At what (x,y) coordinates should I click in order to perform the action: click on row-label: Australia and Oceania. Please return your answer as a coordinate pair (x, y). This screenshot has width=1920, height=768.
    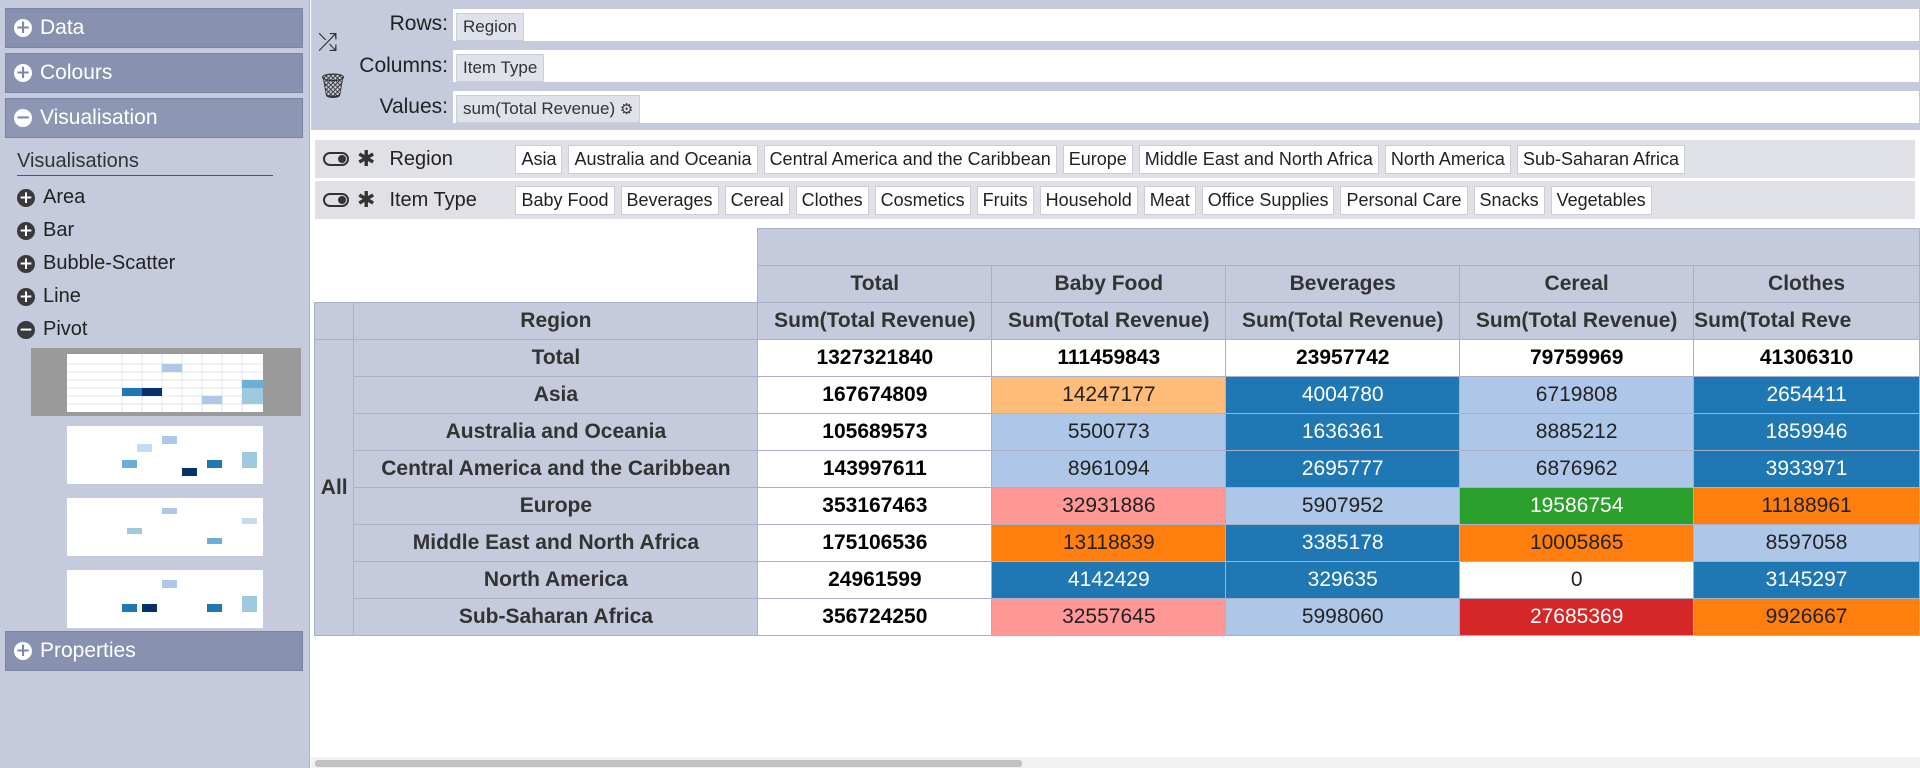
    Looking at the image, I should click on (556, 432).